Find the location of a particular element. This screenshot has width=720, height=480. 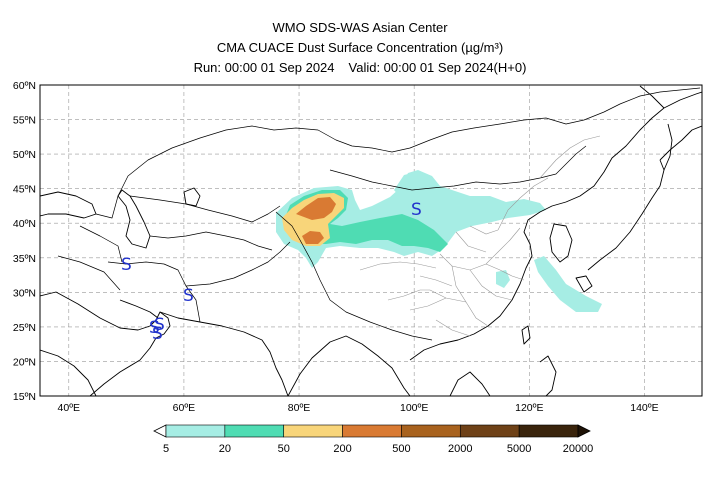

lat-tick-label: 45ºN is located at coordinates (24, 190).